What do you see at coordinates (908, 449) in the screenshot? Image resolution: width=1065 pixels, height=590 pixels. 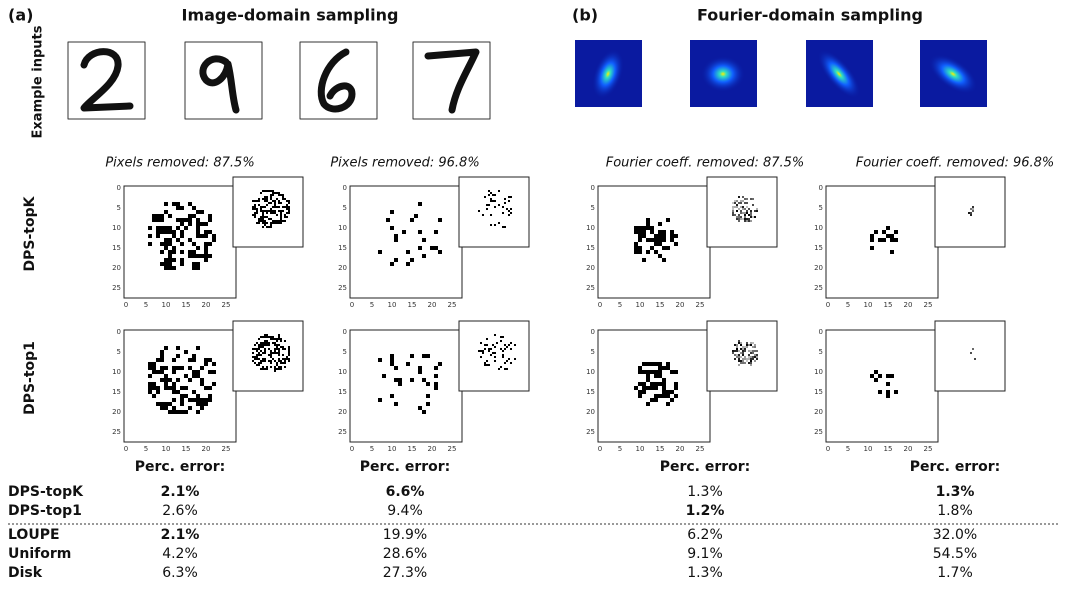 I see `tick-label: 20` at bounding box center [908, 449].